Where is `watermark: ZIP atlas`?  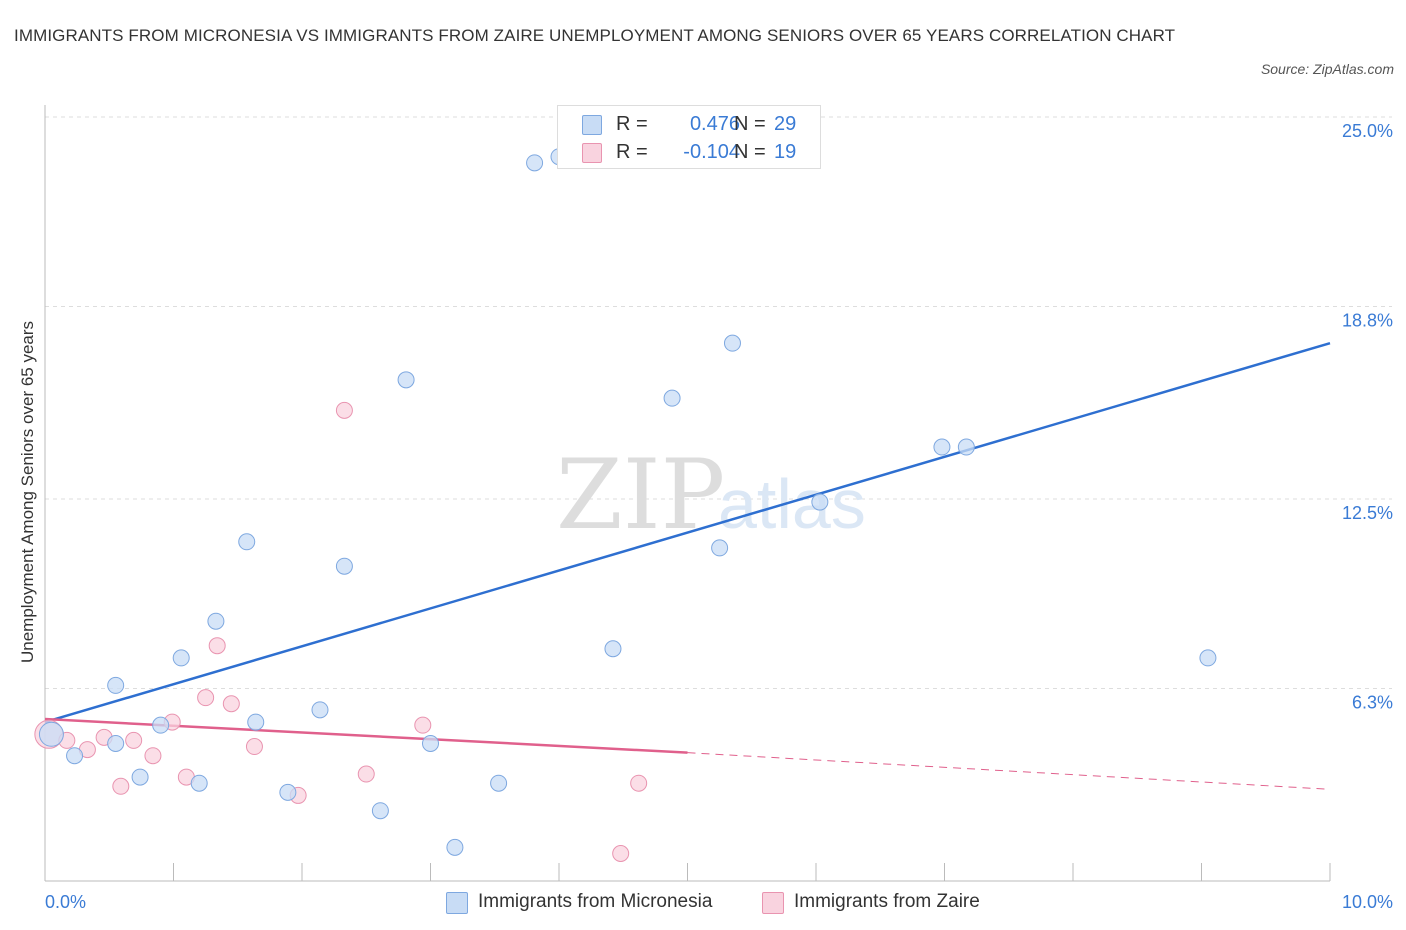
watermark: ZIP atlas is located at coordinates (711, 495).